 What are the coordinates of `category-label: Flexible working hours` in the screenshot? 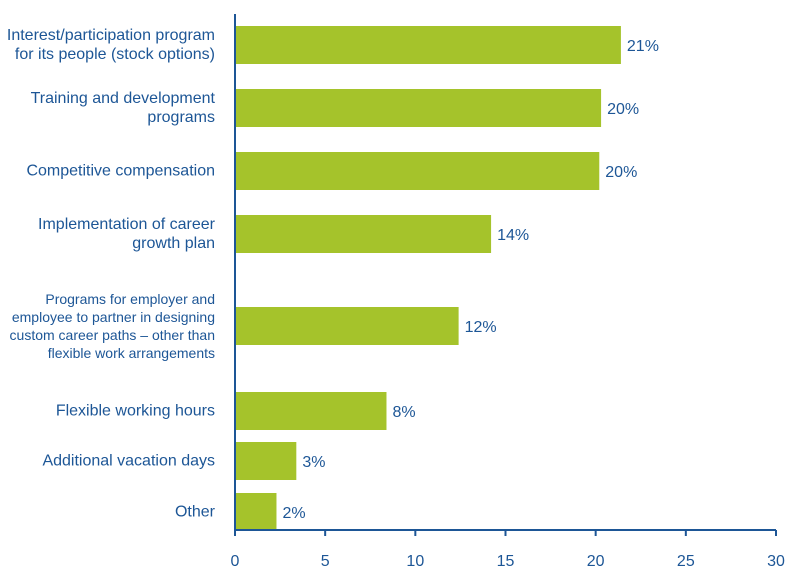 It's located at (135, 411).